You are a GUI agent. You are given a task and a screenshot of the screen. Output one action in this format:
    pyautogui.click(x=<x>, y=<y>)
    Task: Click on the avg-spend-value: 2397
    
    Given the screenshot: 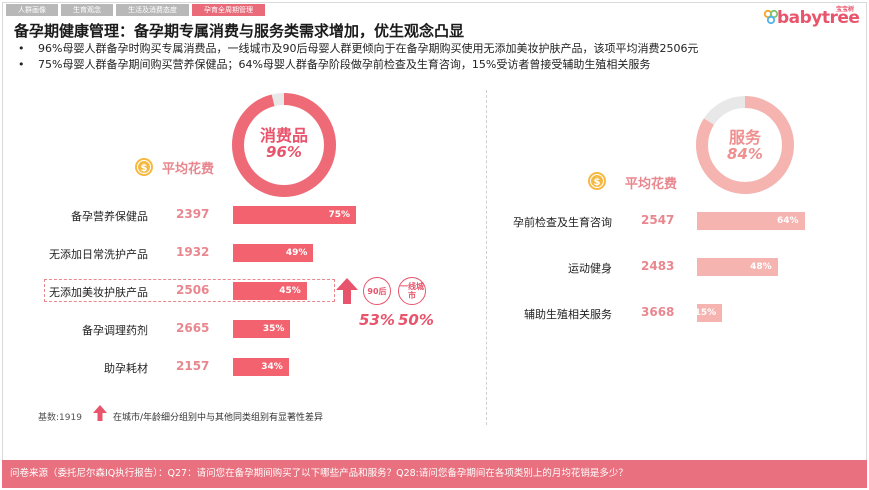 What is the action you would take?
    pyautogui.click(x=193, y=214)
    